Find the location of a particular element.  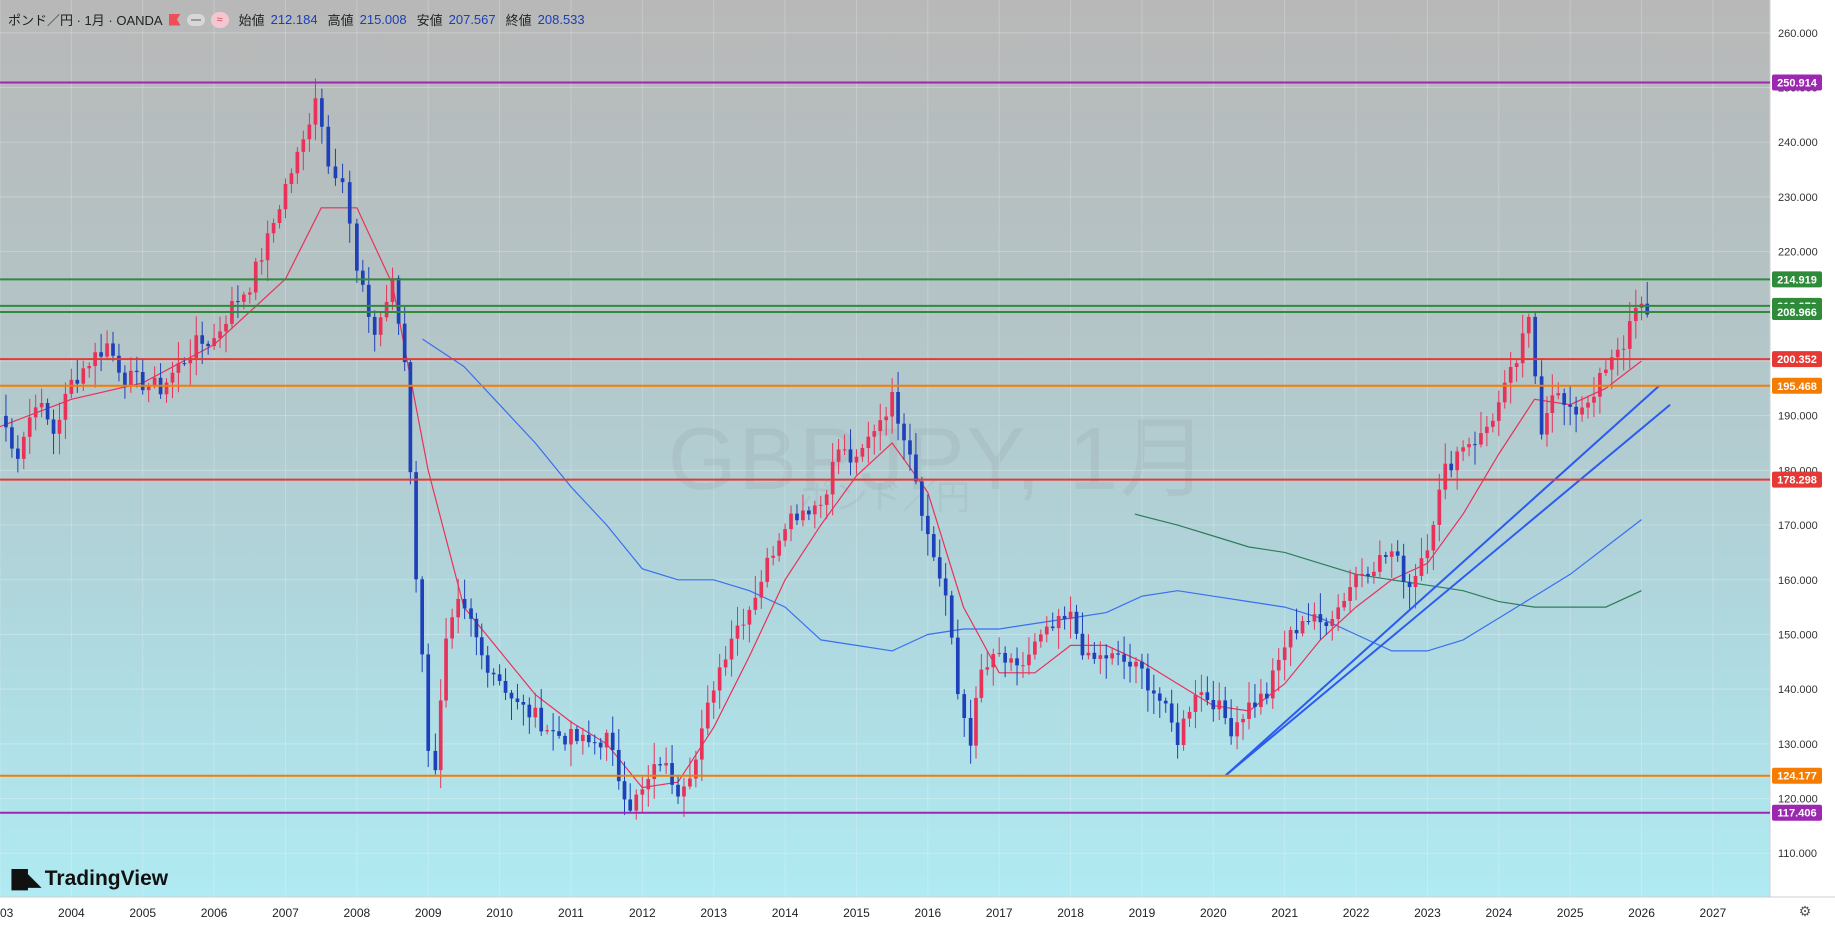

open-label: 始値 is located at coordinates (251, 20).